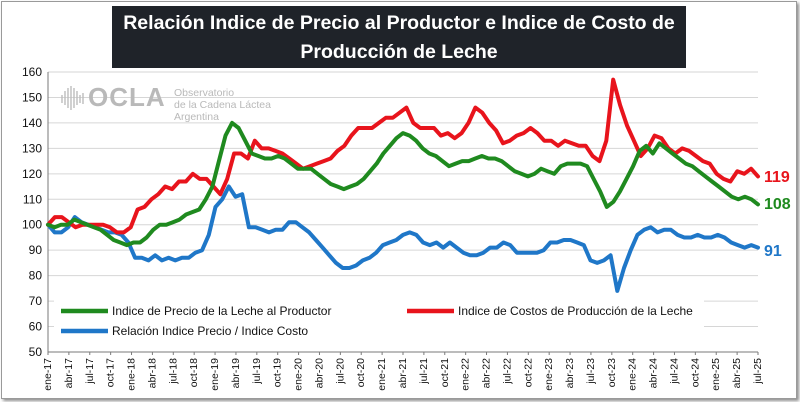 This screenshot has width=800, height=402. I want to click on end-label-price: 108, so click(777, 204).